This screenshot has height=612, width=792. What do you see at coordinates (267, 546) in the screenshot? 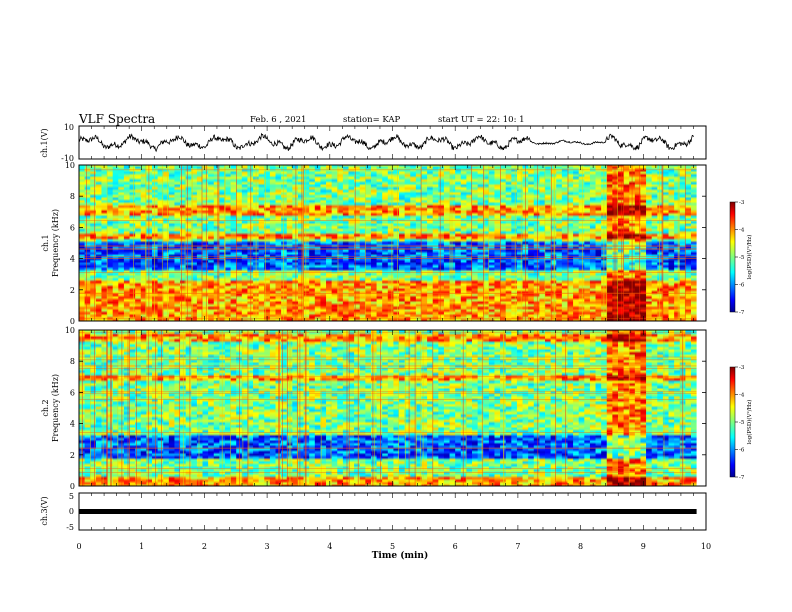
I see `time-tick-label: 3` at bounding box center [267, 546].